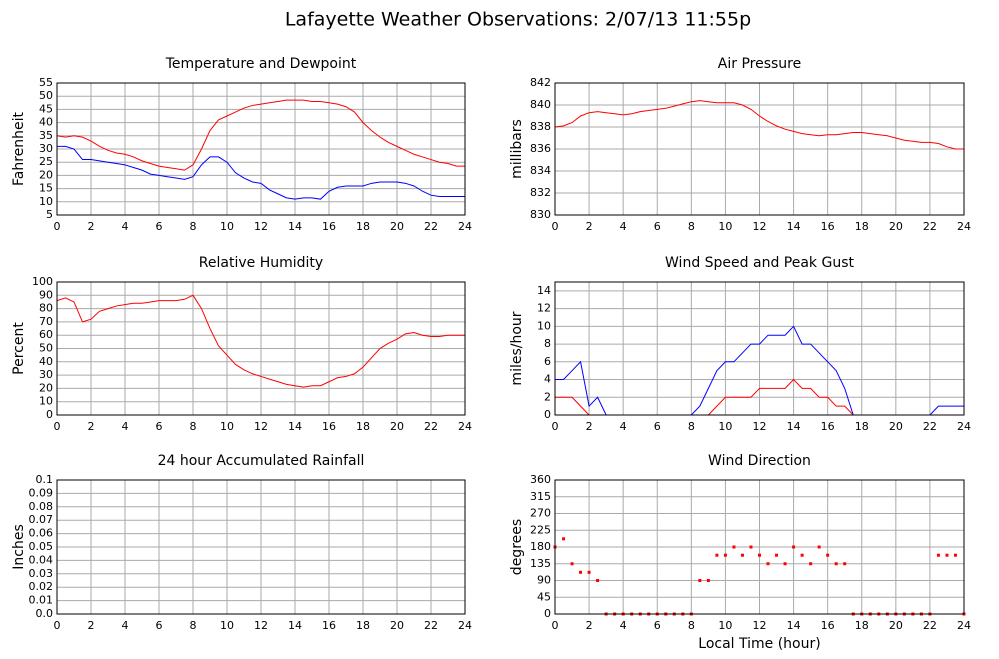  What do you see at coordinates (540, 192) in the screenshot?
I see `y-tick-label: 832` at bounding box center [540, 192].